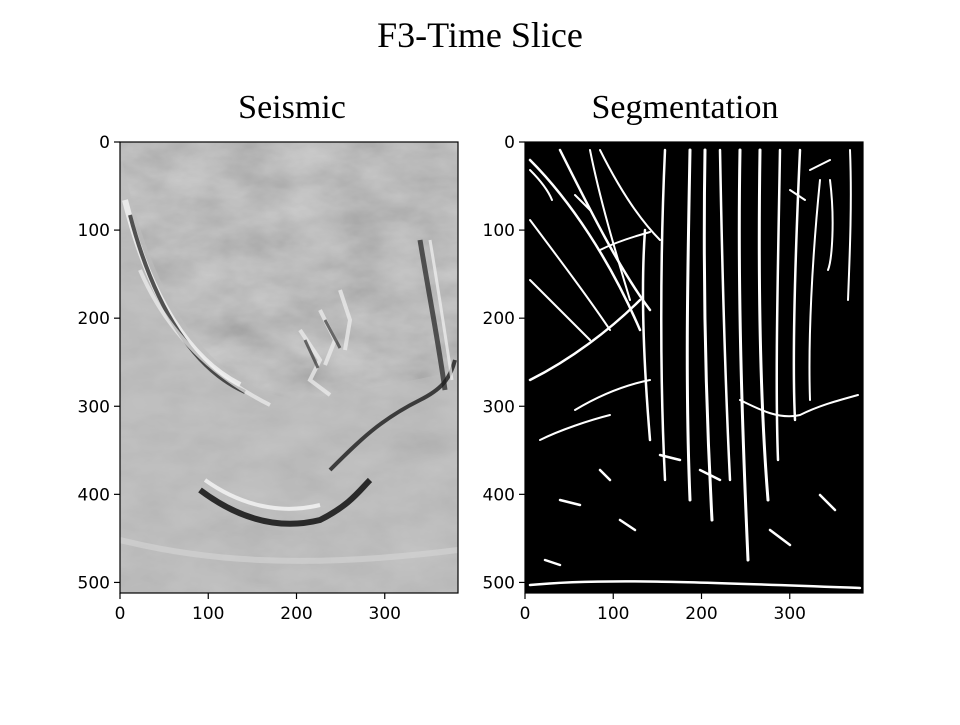 The width and height of the screenshot is (960, 725). I want to click on seismic-y-tick-label: 200, so click(94, 319).